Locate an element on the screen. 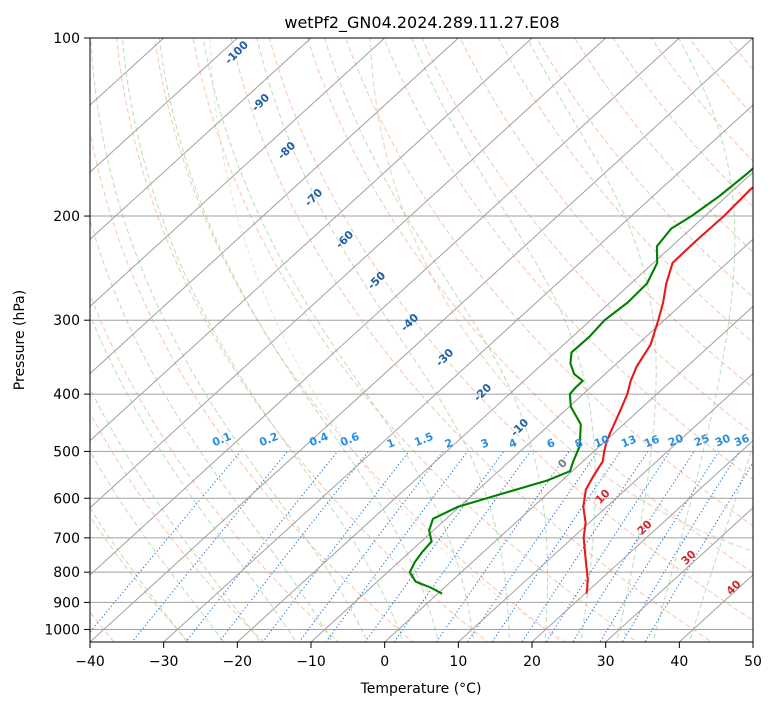 The width and height of the screenshot is (775, 712). y-tick-label: 100 is located at coordinates (66, 39).